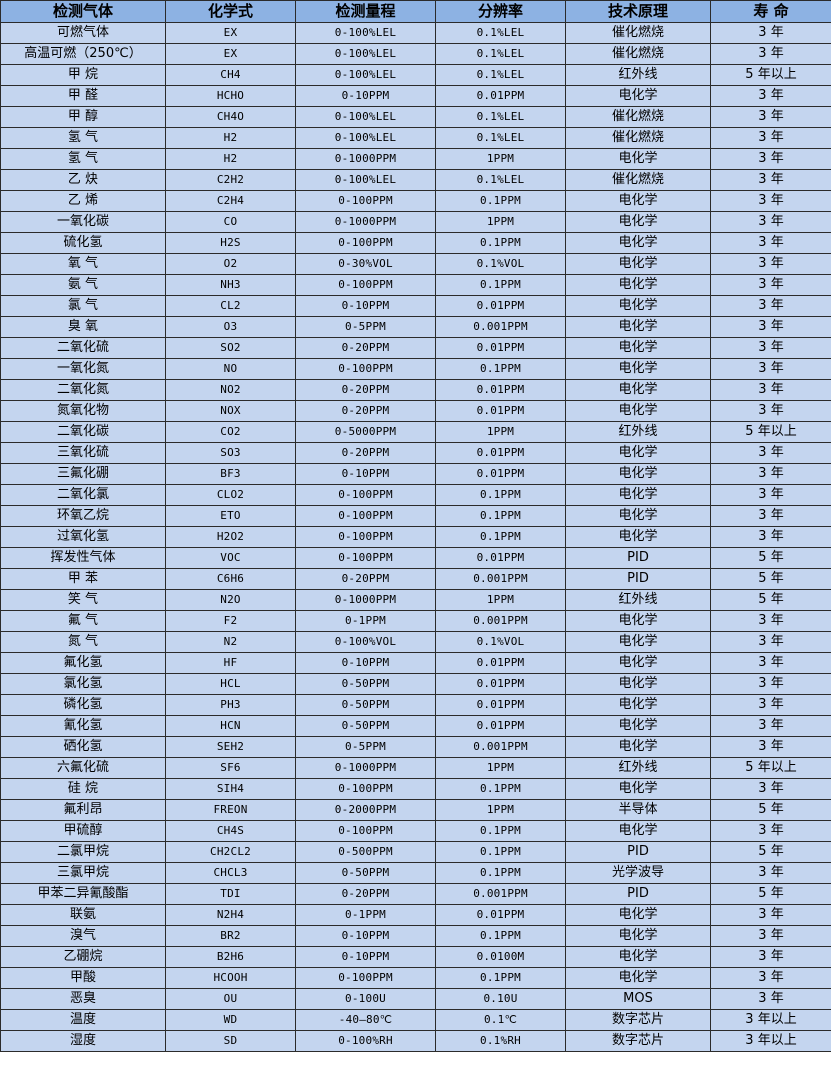 The width and height of the screenshot is (831, 1075). I want to click on table-row: 甲 醛 HCHO 0-10PPM 0.01PPM 电化学 3 年, so click(415, 96).